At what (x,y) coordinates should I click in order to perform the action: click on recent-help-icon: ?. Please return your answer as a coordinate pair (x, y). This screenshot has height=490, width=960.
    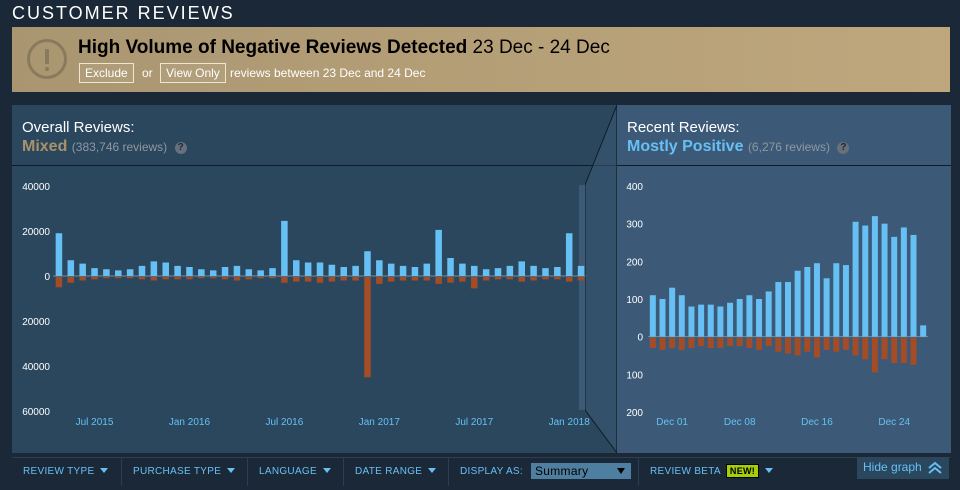
    Looking at the image, I should click on (843, 148).